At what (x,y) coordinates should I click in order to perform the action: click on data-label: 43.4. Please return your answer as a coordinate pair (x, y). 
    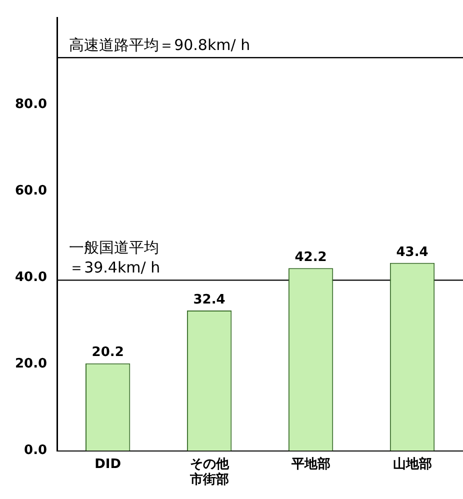
    Looking at the image, I should click on (412, 252).